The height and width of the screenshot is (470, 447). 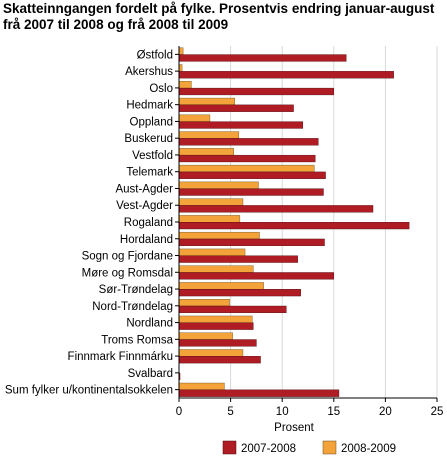 I want to click on category-label-11: Hordaland, so click(x=146, y=240).